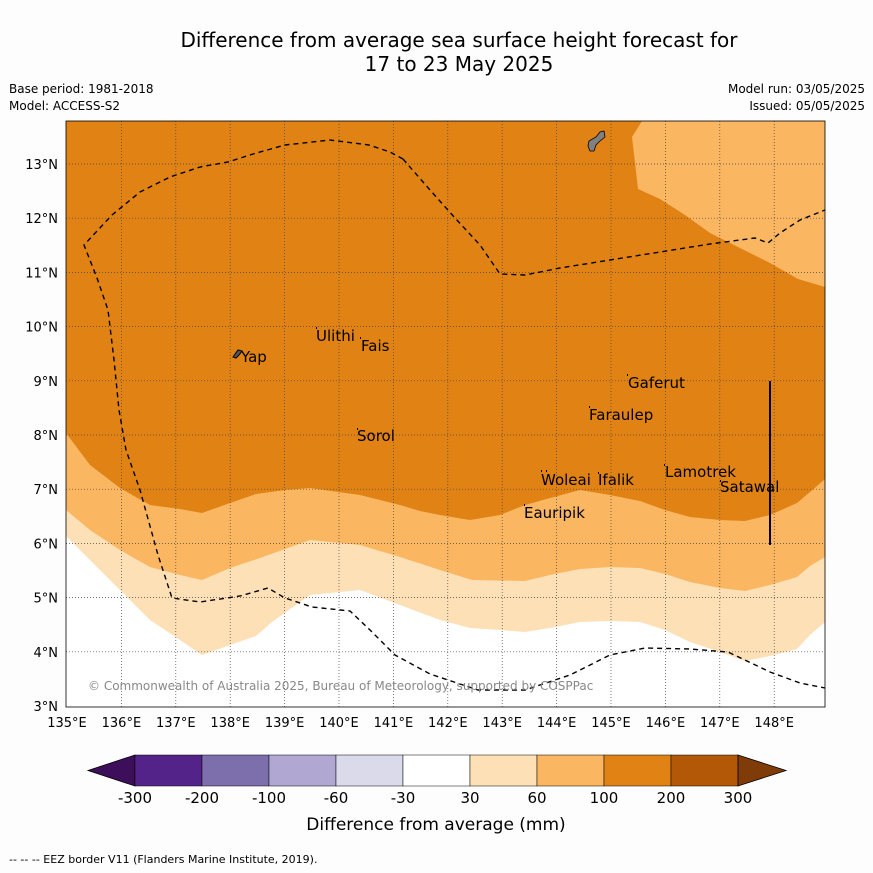  I want to click on place-eauripik: Eauripik, so click(554, 513).